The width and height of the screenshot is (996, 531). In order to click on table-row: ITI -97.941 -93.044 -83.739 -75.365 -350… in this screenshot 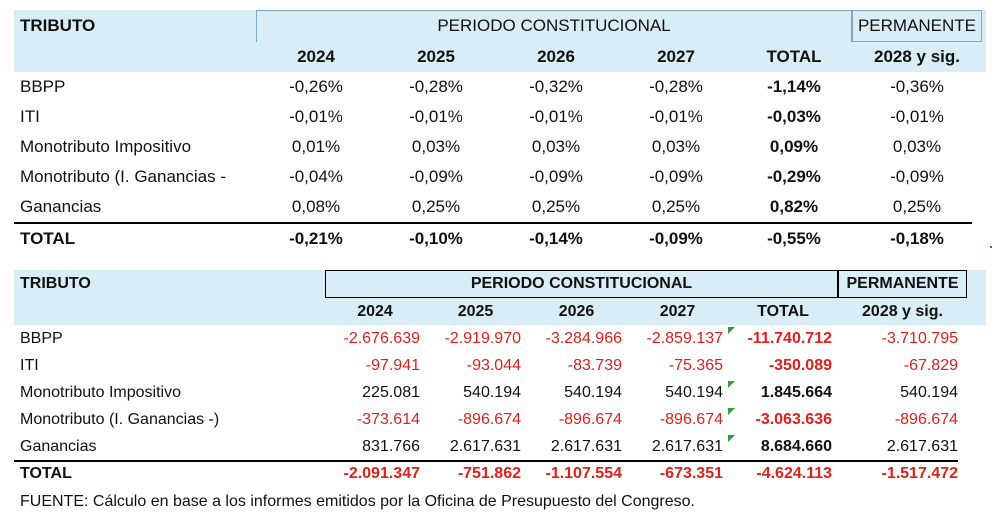, I will do `click(500, 365)`.